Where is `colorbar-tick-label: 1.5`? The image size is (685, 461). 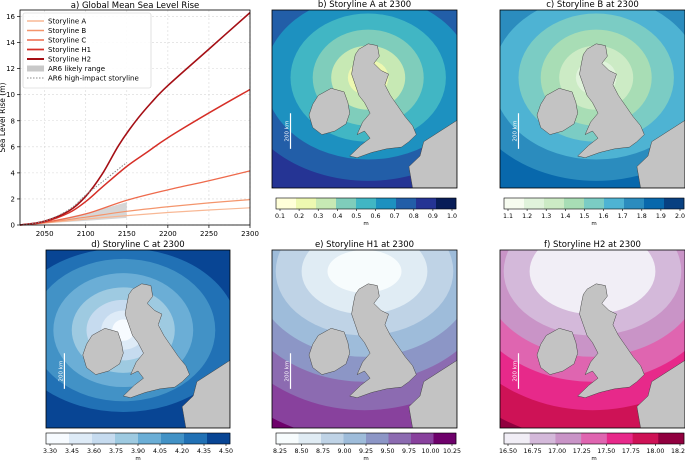 colorbar-tick-label: 1.5 is located at coordinates (584, 216).